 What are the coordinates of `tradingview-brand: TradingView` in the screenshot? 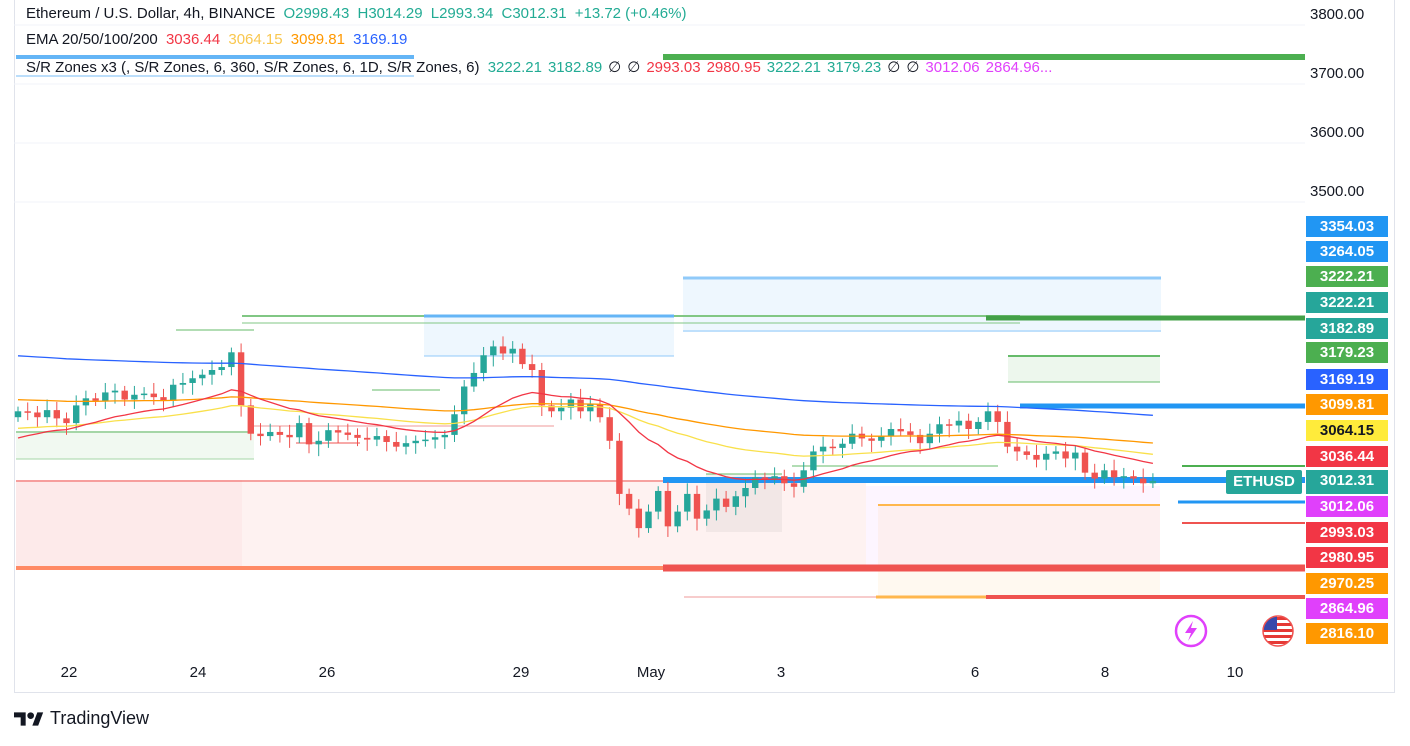 It's located at (81, 718).